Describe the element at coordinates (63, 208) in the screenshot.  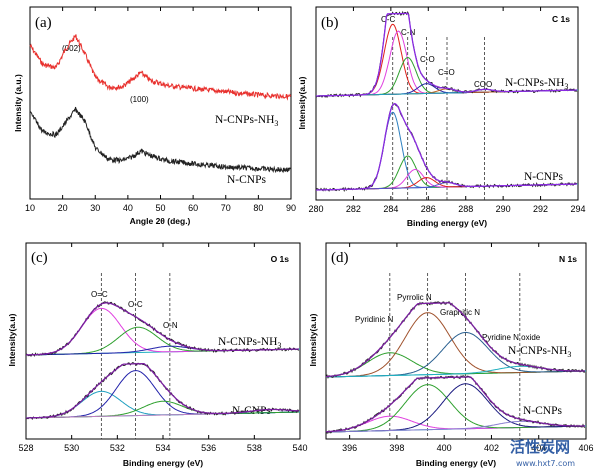
I see `x-tick-label: 20` at that location.